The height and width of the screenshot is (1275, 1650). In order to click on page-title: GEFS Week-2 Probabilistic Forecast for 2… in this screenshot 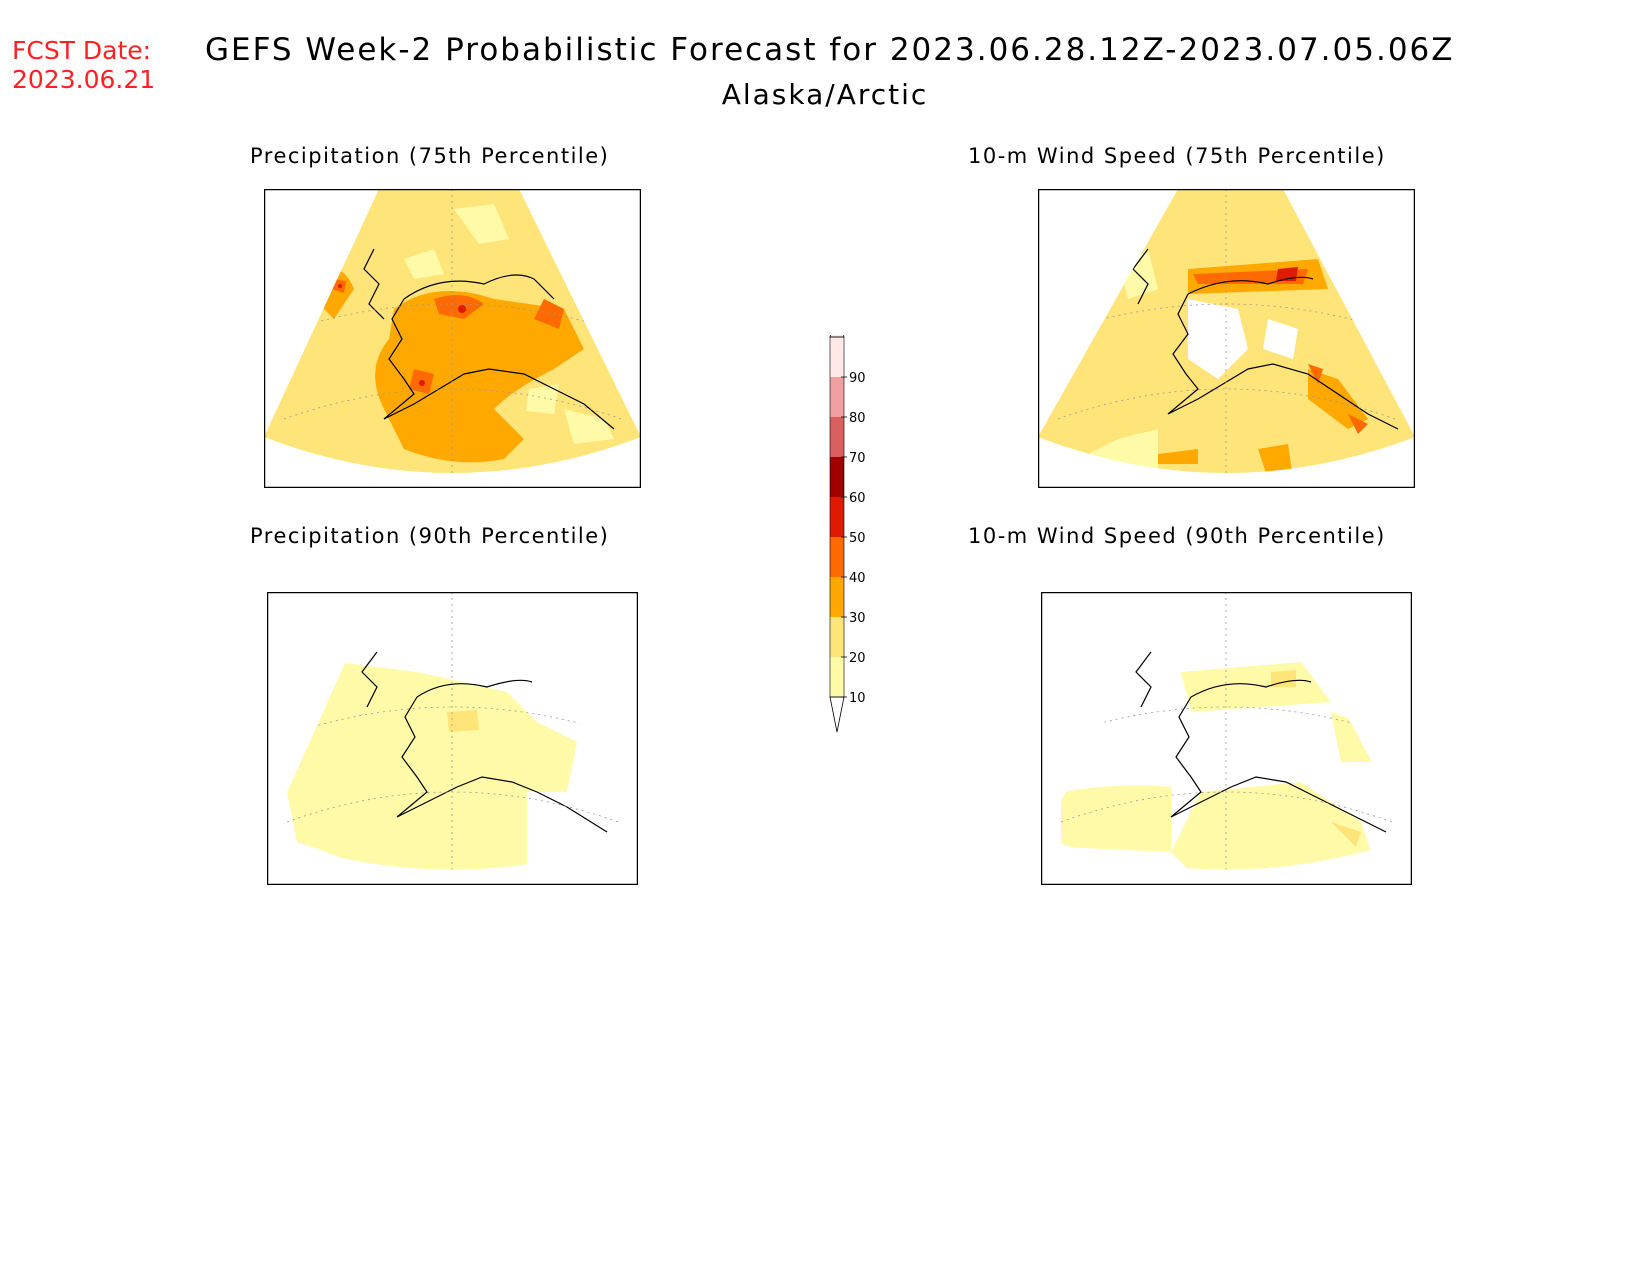, I will do `click(830, 50)`.